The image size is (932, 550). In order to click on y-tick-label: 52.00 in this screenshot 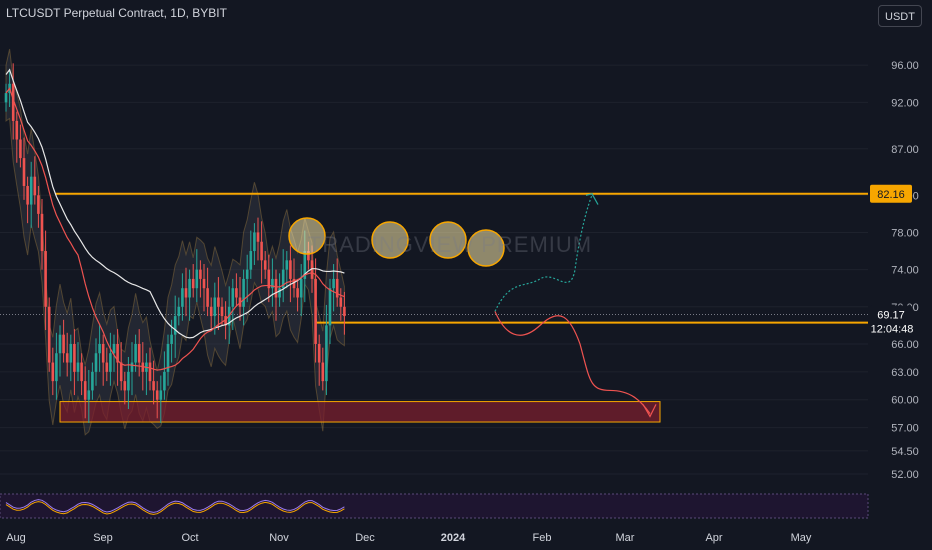, I will do `click(905, 475)`.